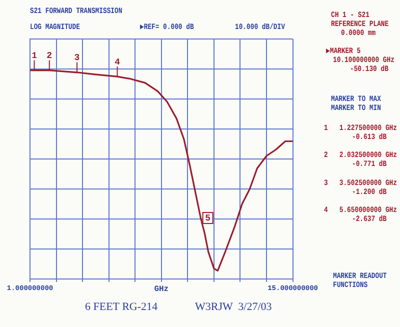 This screenshot has width=400, height=327. What do you see at coordinates (369, 137) in the screenshot?
I see `text: -0.613 dB` at bounding box center [369, 137].